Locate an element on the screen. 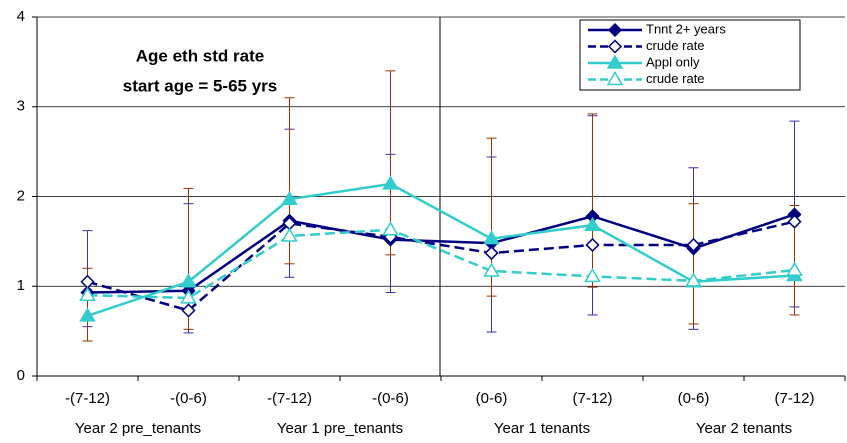 Image resolution: width=847 pixels, height=443 pixels. legend-label: Tnnt 2+ years is located at coordinates (686, 28).